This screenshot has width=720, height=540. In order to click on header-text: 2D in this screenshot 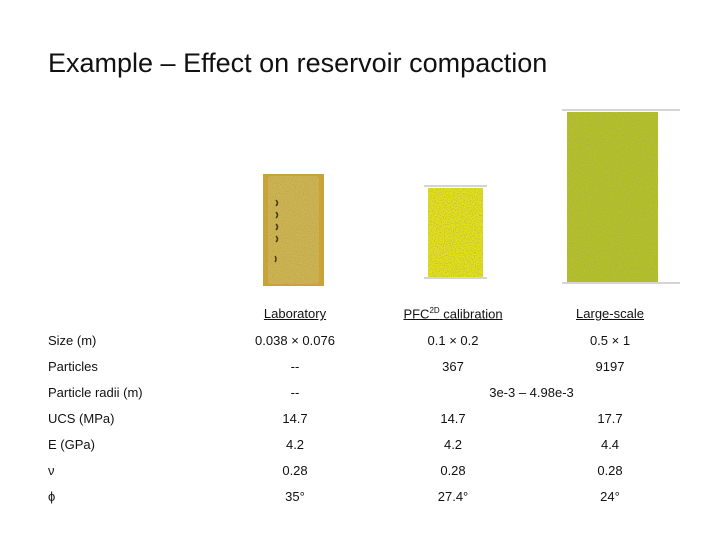, I will do `click(434, 310)`.